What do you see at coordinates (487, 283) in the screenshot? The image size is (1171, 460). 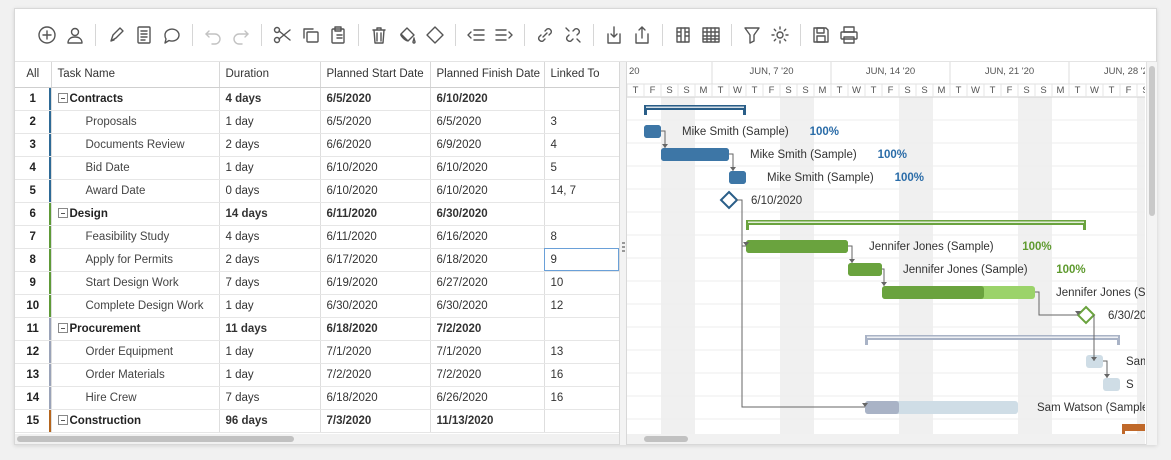 I see `planned-finish-cell: 6/27/2020` at bounding box center [487, 283].